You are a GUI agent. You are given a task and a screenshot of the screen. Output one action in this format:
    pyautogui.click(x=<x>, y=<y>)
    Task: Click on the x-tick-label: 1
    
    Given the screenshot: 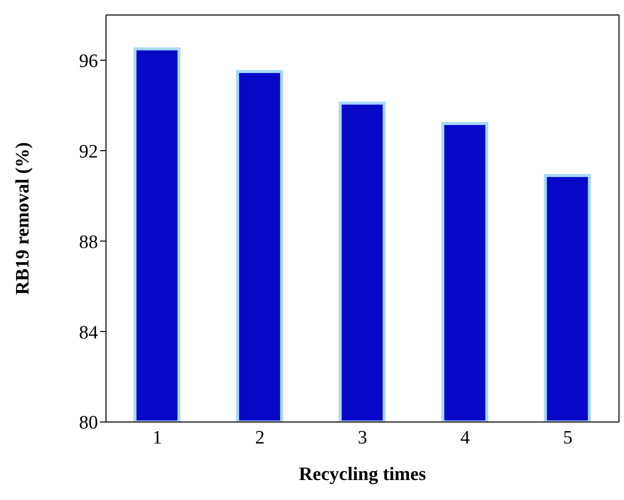 What is the action you would take?
    pyautogui.click(x=157, y=437)
    